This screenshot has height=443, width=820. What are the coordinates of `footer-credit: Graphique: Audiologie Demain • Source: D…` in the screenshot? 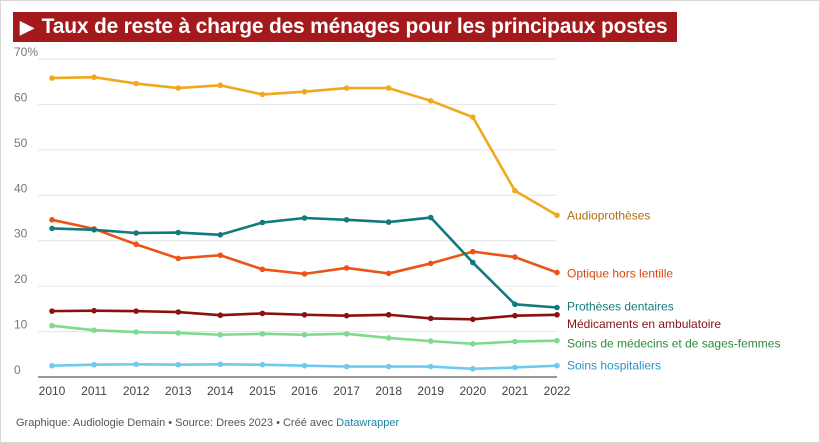 It's located at (176, 423).